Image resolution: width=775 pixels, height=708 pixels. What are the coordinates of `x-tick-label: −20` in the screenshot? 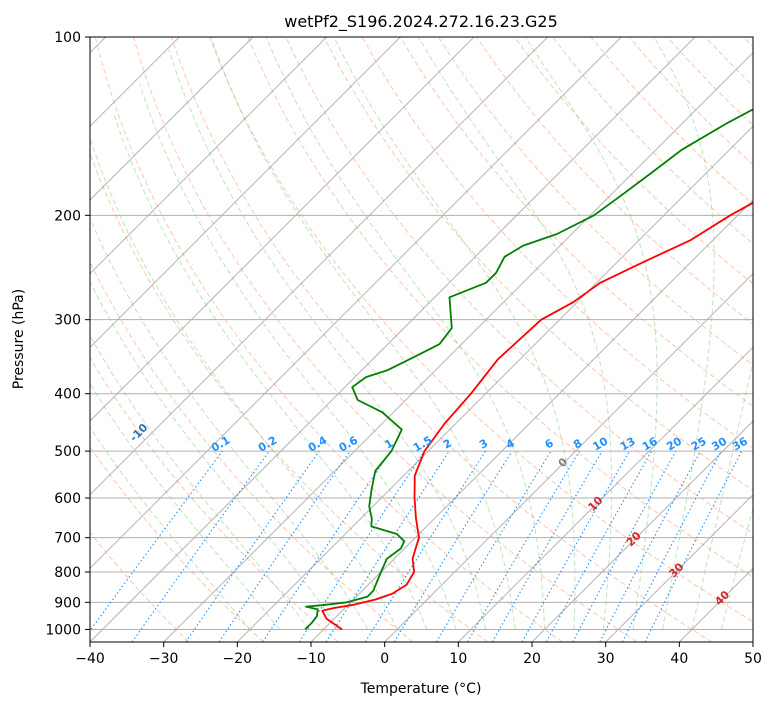 It's located at (238, 659).